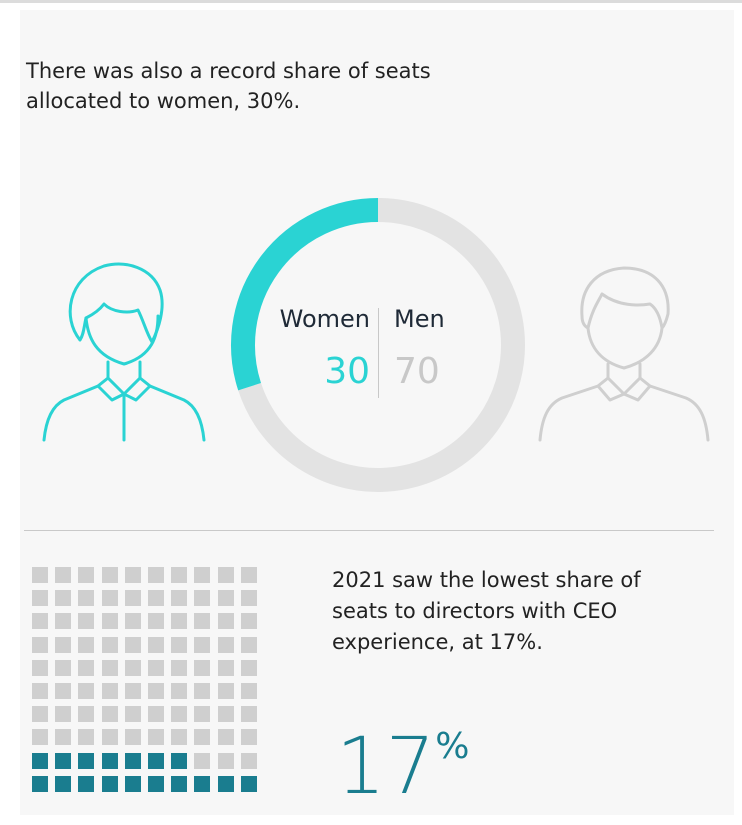 The image size is (742, 825). What do you see at coordinates (305, 294) in the screenshot?
I see `donut-segment-women` at bounding box center [305, 294].